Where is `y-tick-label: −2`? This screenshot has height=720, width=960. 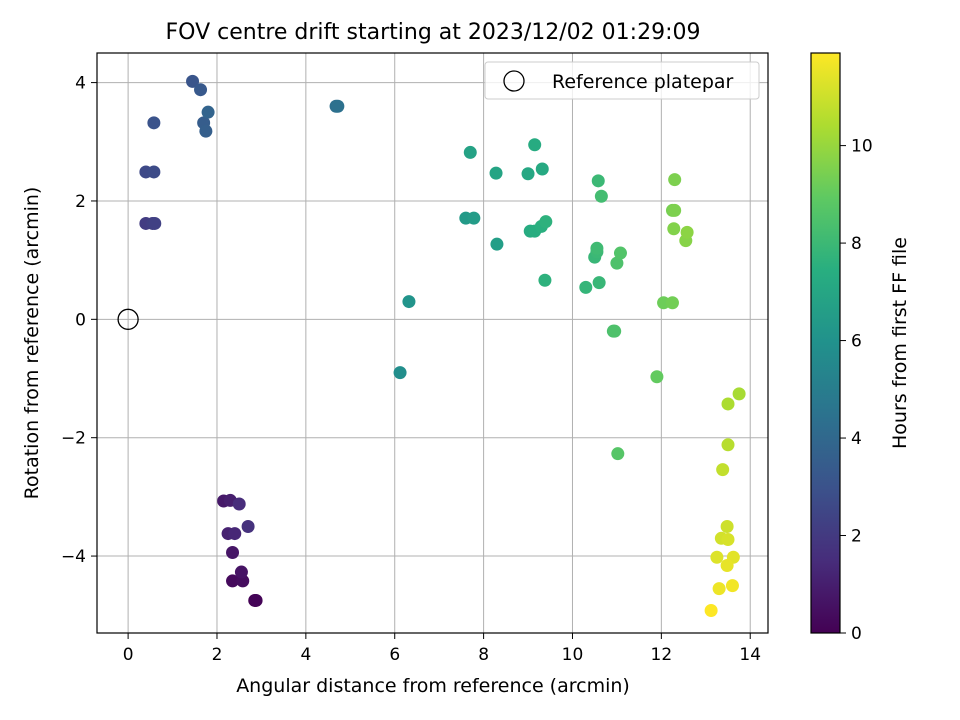 y-tick-label: −2 is located at coordinates (73, 439).